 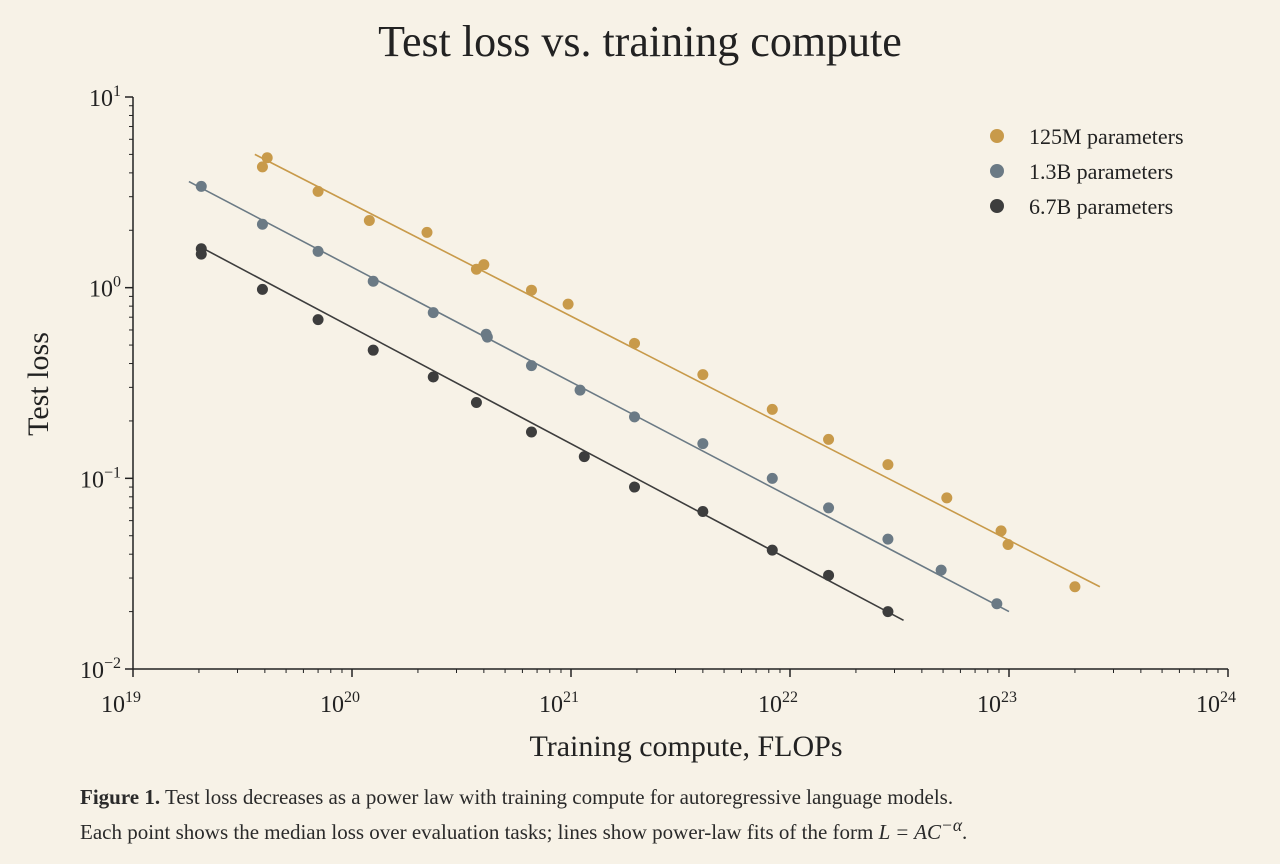 I want to click on x-axis-label: Training compute, FLOPs, so click(x=685, y=746).